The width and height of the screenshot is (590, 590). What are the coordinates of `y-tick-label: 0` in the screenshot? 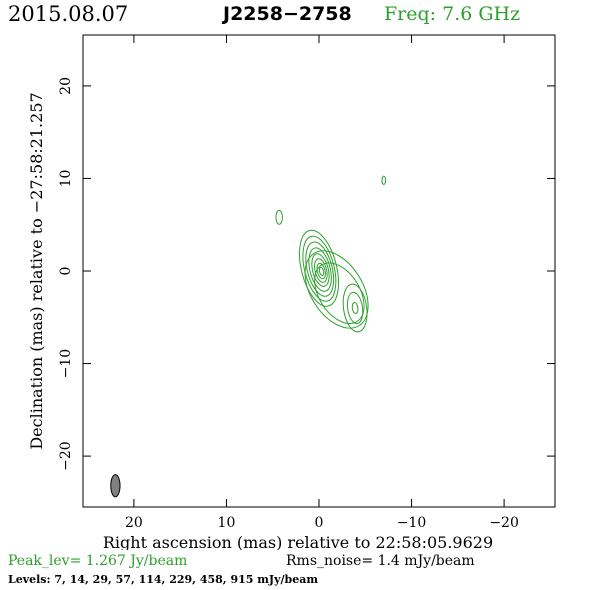 It's located at (66, 271).